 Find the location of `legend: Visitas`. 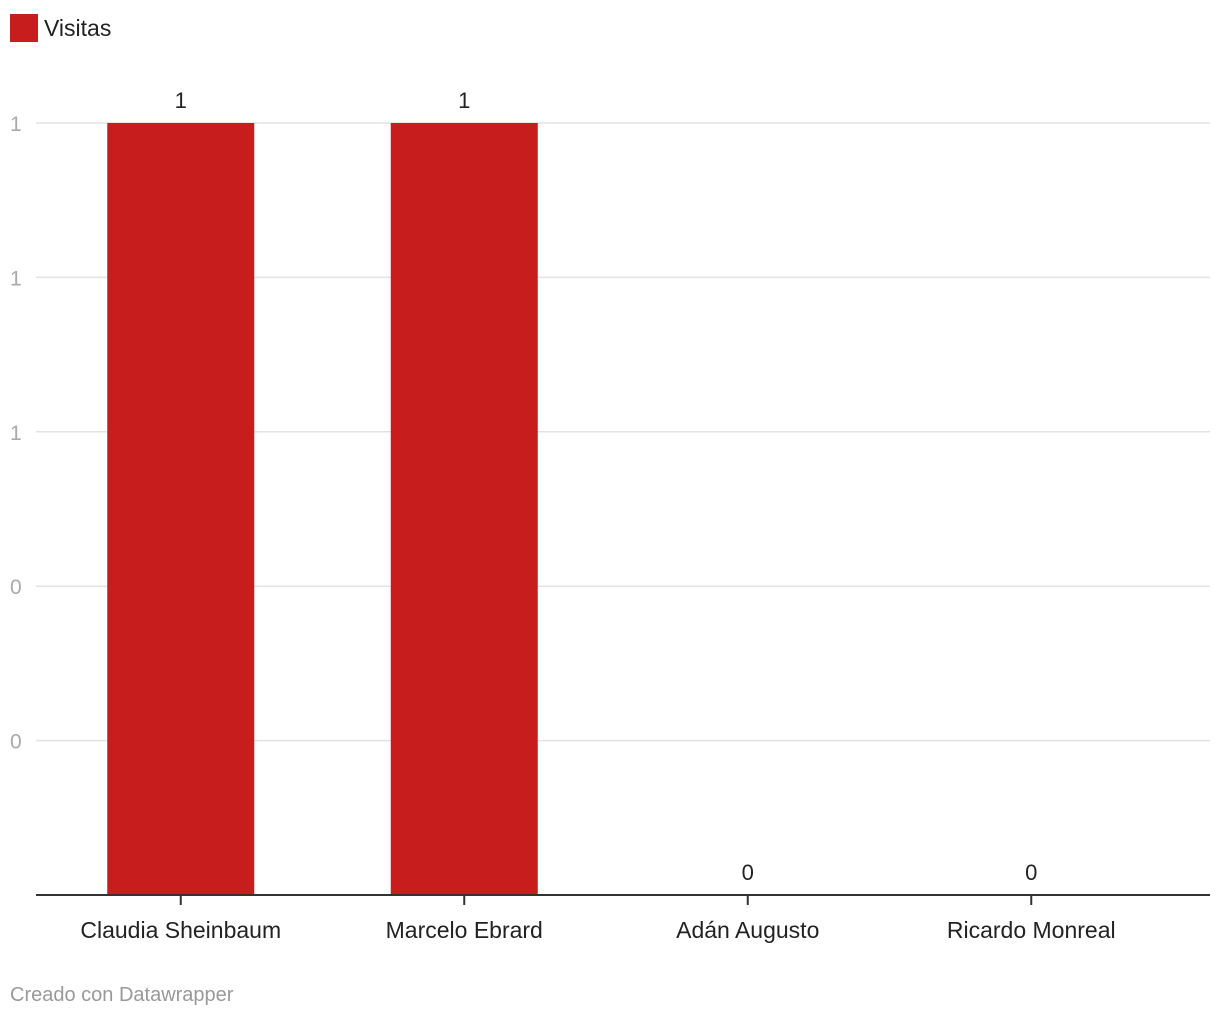

legend: Visitas is located at coordinates (60, 28).